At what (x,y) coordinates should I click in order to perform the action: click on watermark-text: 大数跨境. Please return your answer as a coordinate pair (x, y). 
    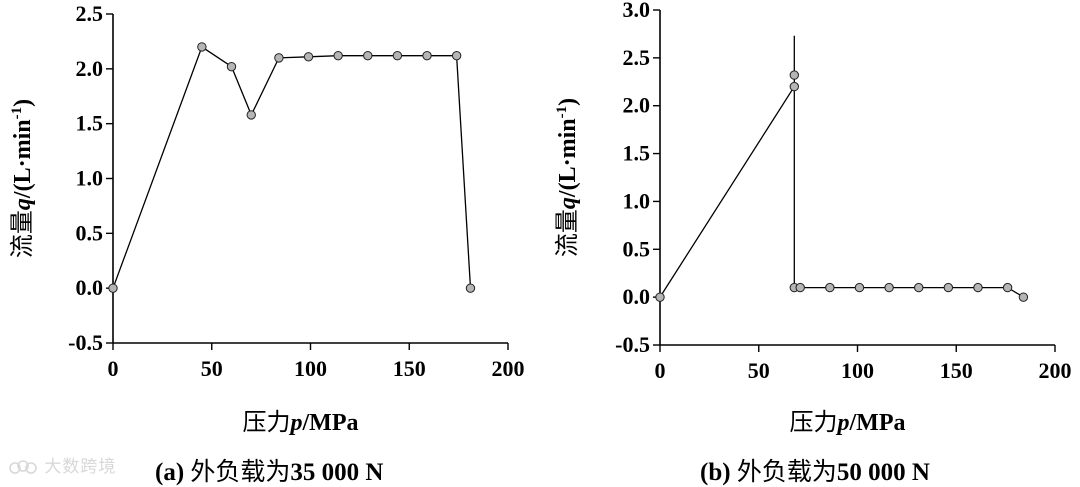
    Looking at the image, I should click on (80, 467).